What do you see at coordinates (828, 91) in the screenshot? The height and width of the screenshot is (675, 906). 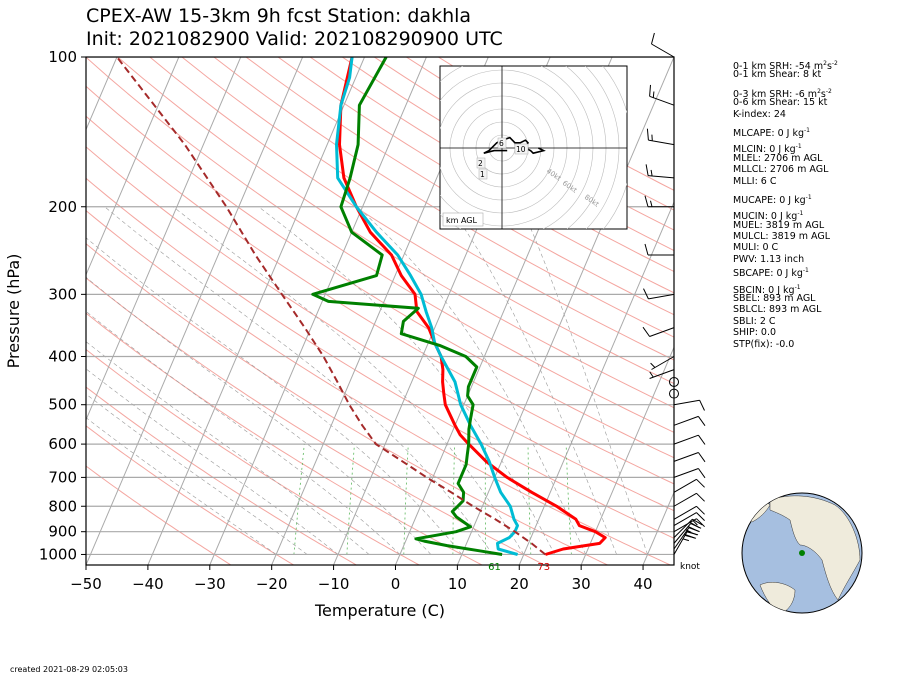 I see `index-superscript: -2` at bounding box center [828, 91].